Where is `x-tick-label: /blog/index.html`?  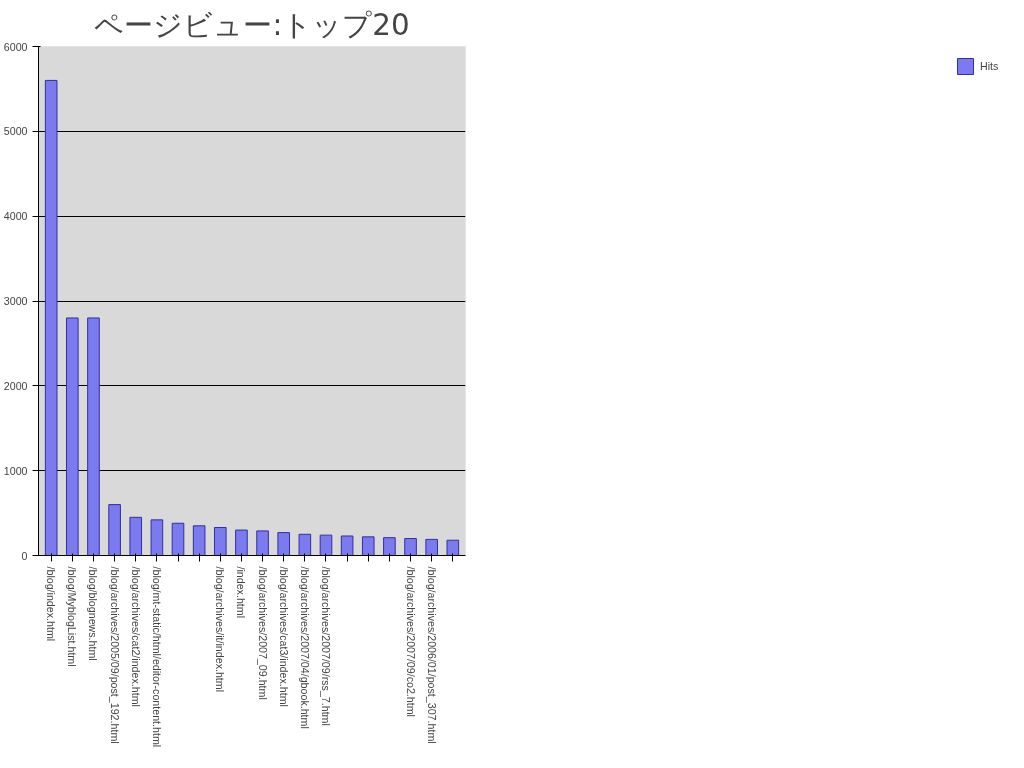 x-tick-label: /blog/index.html is located at coordinates (51, 604).